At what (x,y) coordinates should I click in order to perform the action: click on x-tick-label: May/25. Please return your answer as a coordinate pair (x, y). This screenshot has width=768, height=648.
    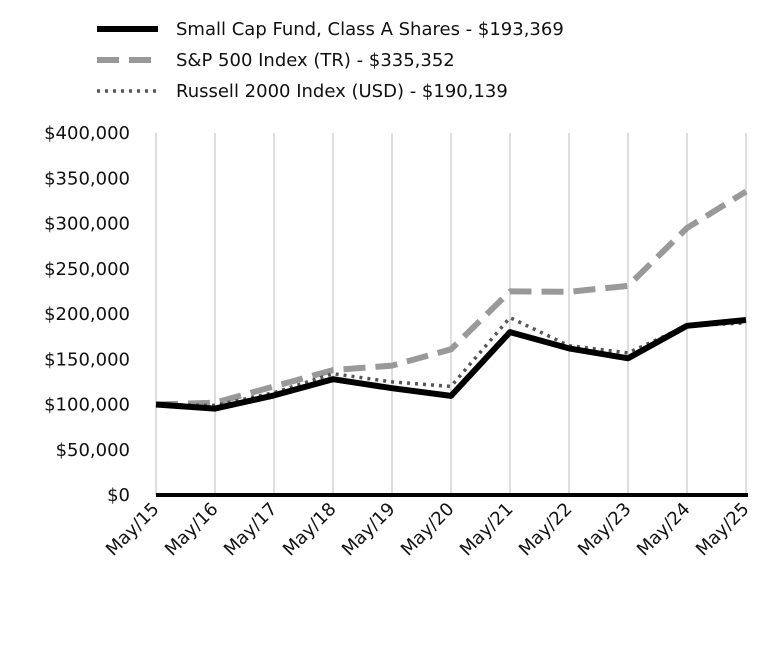
    Looking at the image, I should click on (723, 530).